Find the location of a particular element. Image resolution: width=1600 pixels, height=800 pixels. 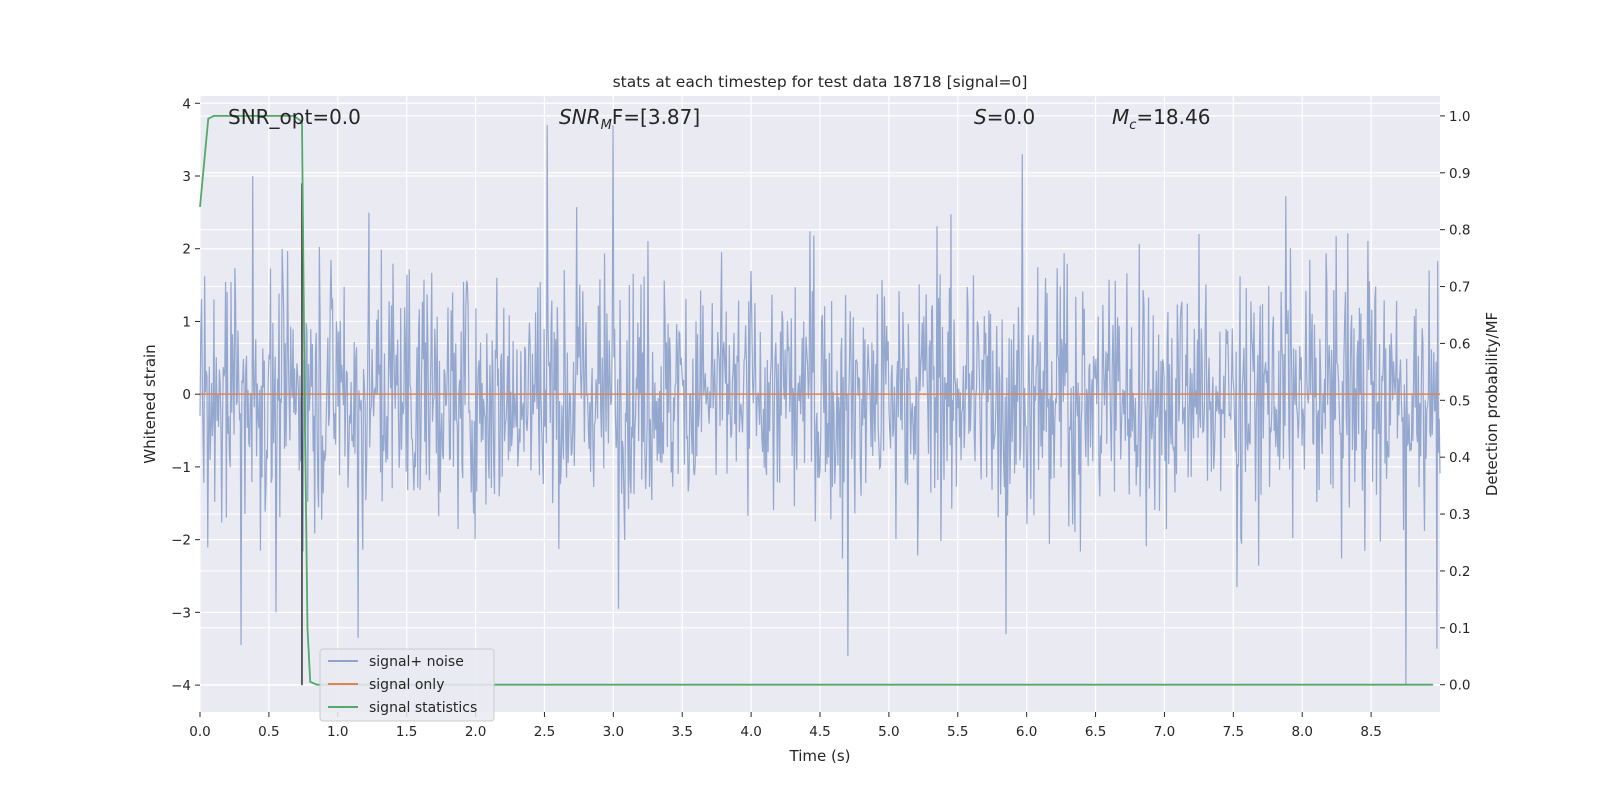

y-axis-right-ticks: 1.0 0.9 0.8 0.7 0.6 0.5 0.4 0.3 0.2 0.1 0.0 is located at coordinates (1455, 401).